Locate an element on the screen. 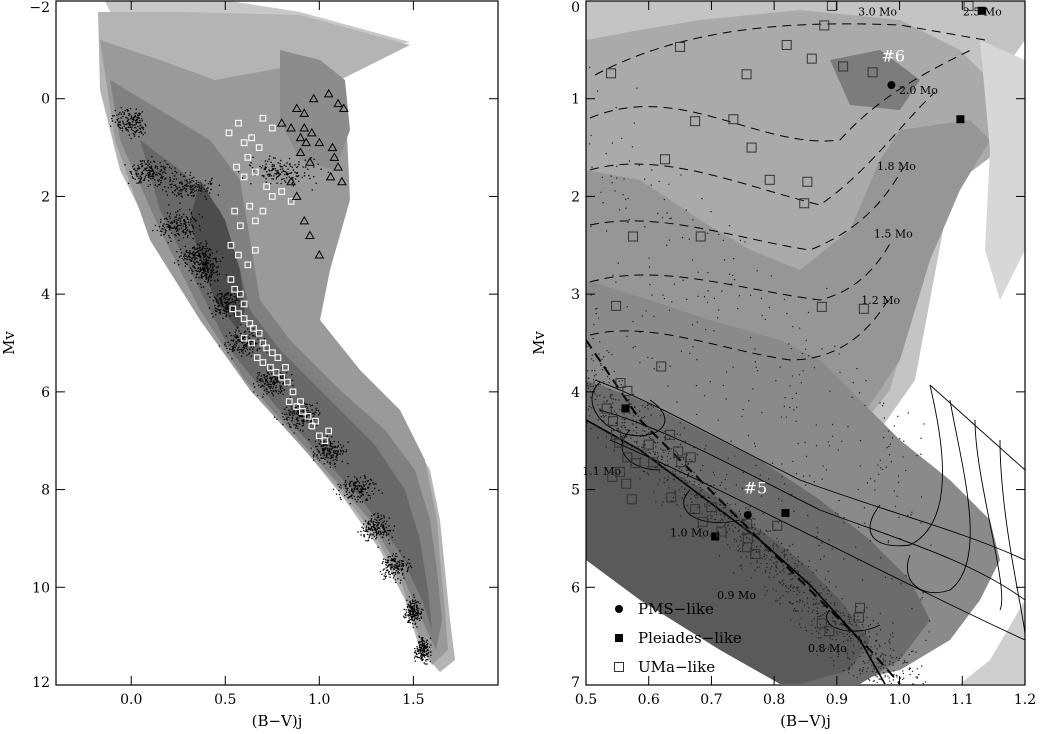 The height and width of the screenshot is (734, 1041). left-xtick-label: 1.0 is located at coordinates (319, 700).